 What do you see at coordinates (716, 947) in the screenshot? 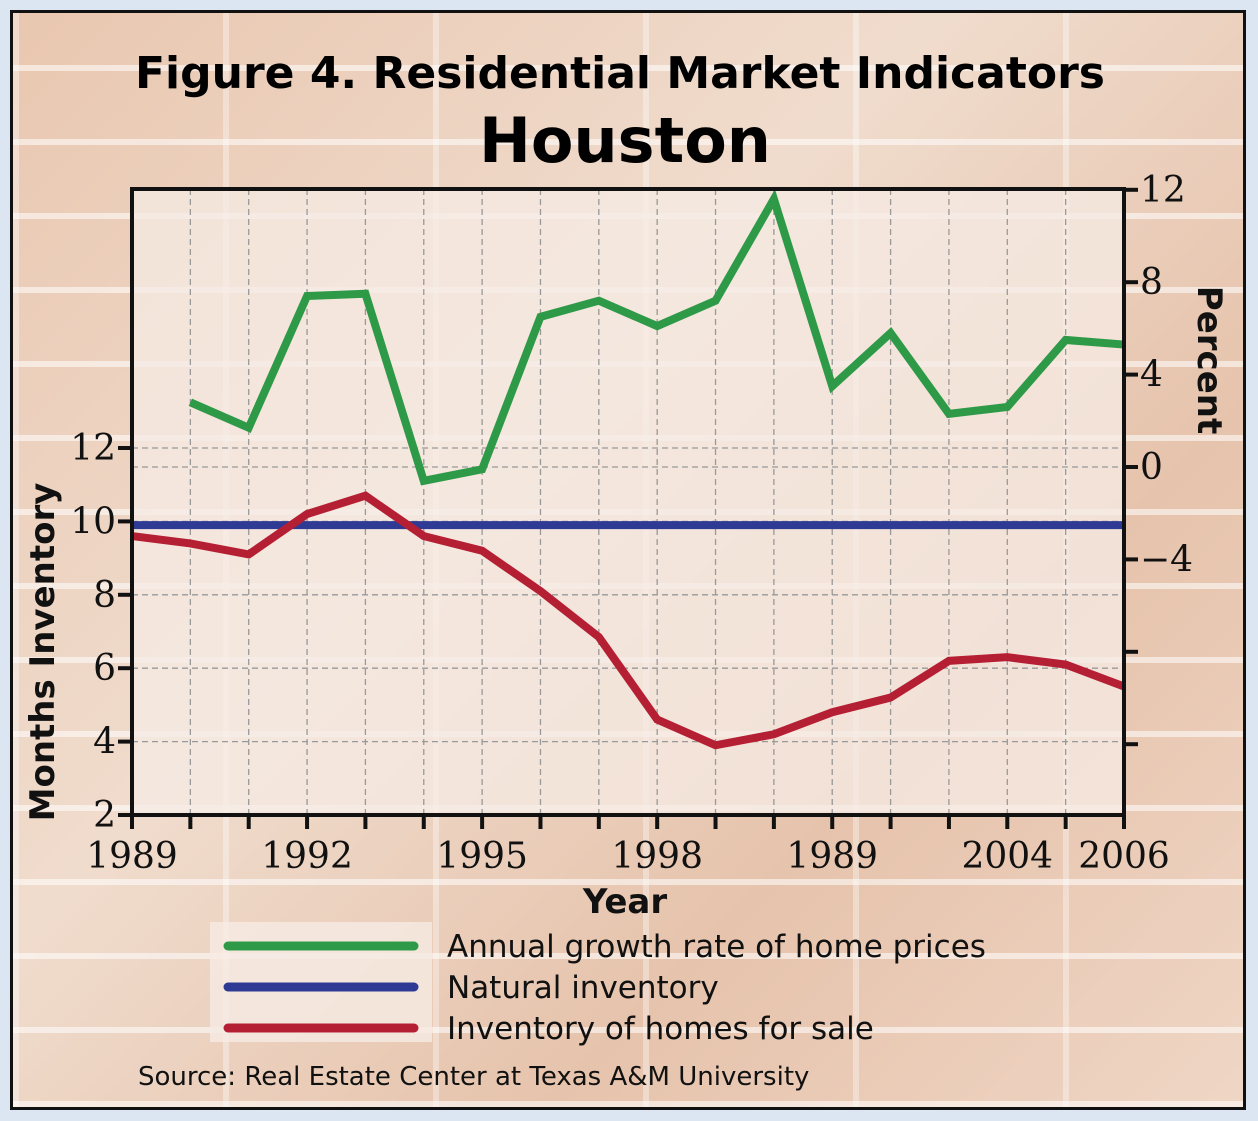
I see `legend-label: Annual growth rate of home prices` at bounding box center [716, 947].